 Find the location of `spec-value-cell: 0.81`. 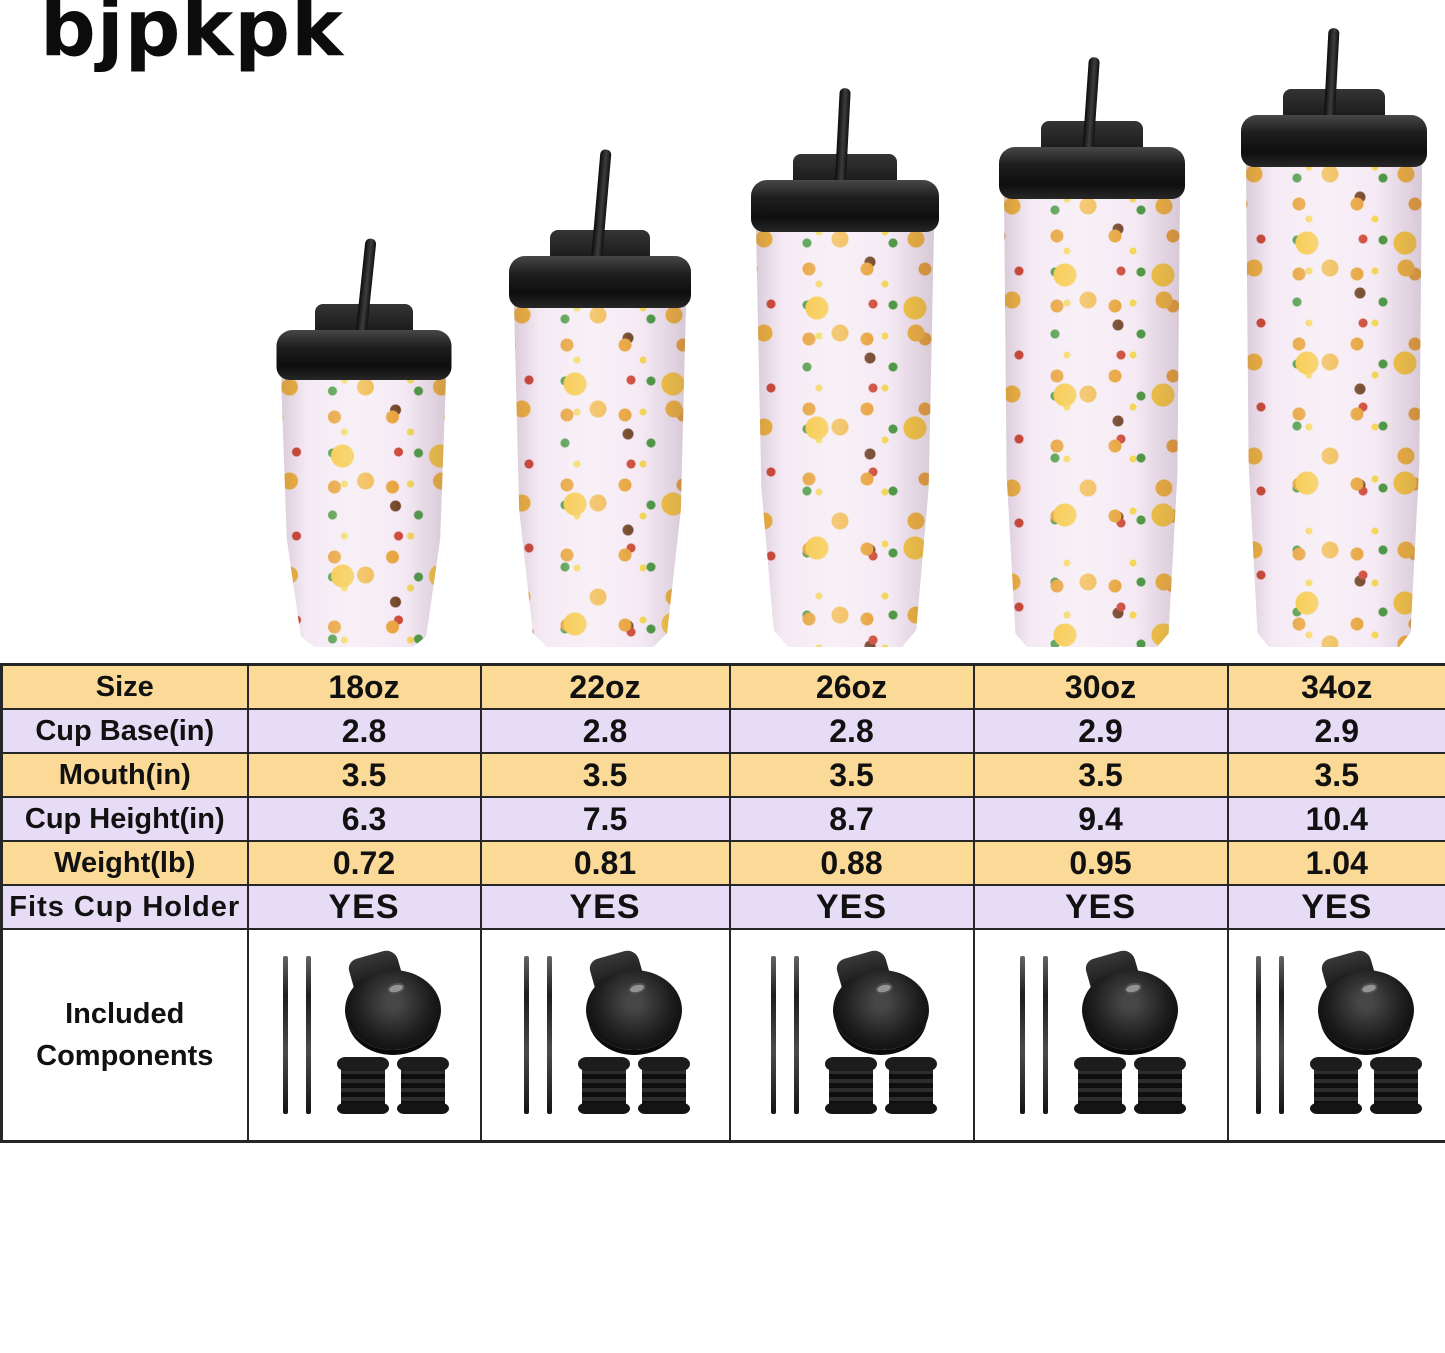

spec-value-cell: 0.81 is located at coordinates (605, 863).